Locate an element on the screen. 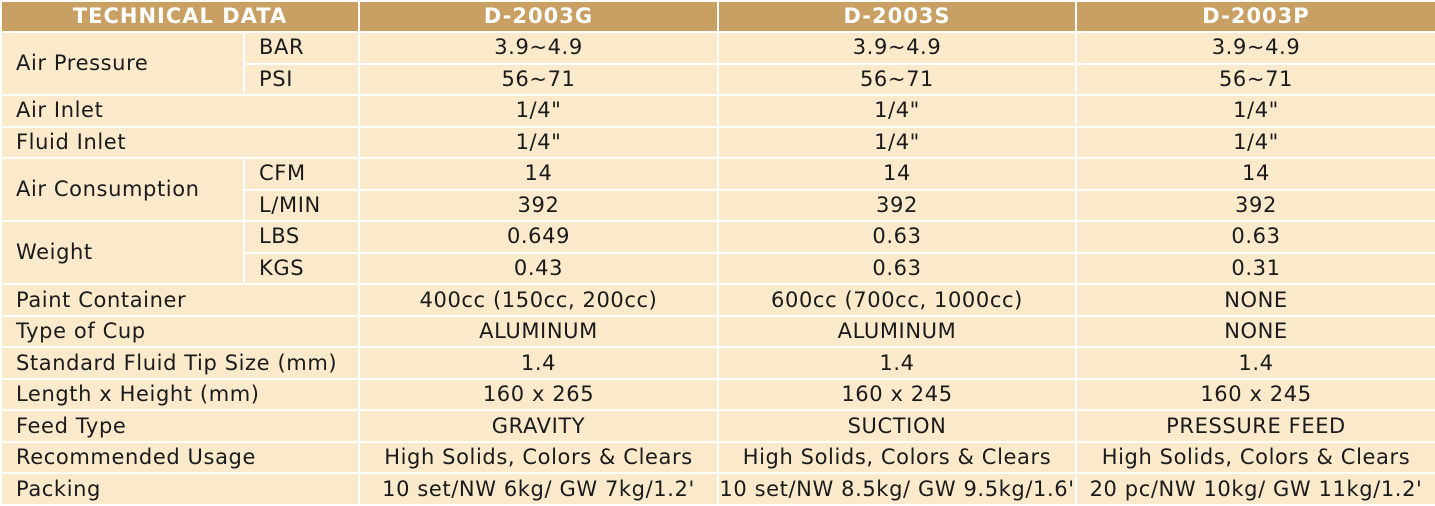 This screenshot has width=1435, height=506. label-paint-container: Paint Container is located at coordinates (180, 300).